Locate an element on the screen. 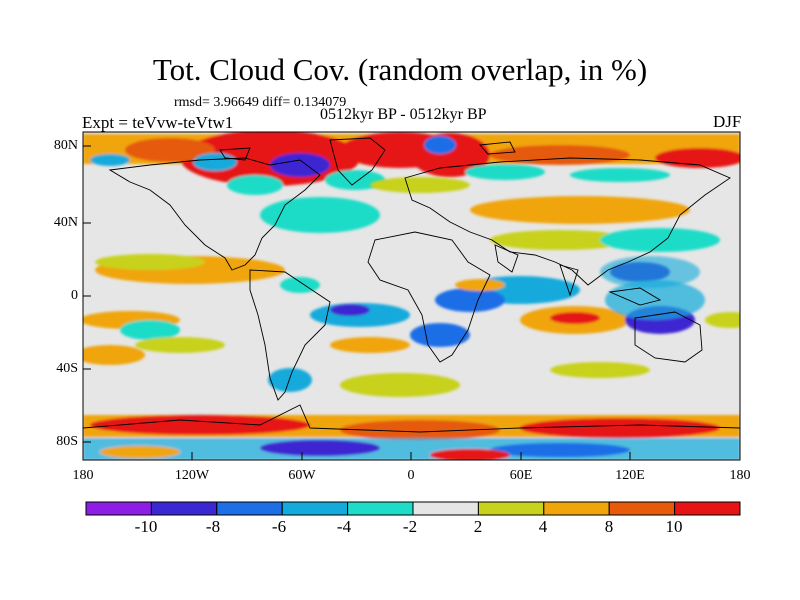  colorbar is located at coordinates (413, 508).